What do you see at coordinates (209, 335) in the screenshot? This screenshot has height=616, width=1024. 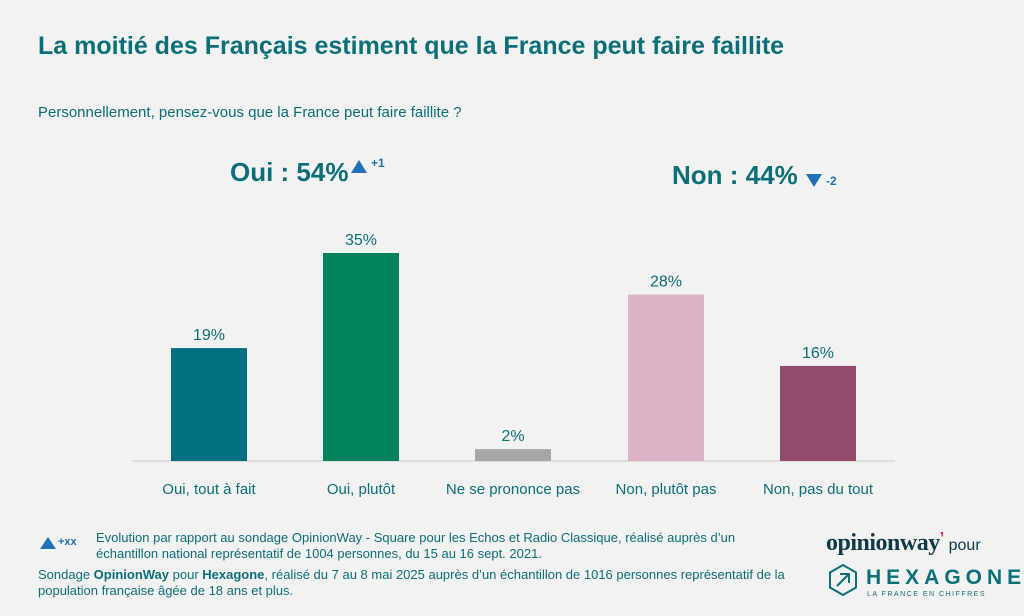 I see `bar-value-label-1: 19%` at bounding box center [209, 335].